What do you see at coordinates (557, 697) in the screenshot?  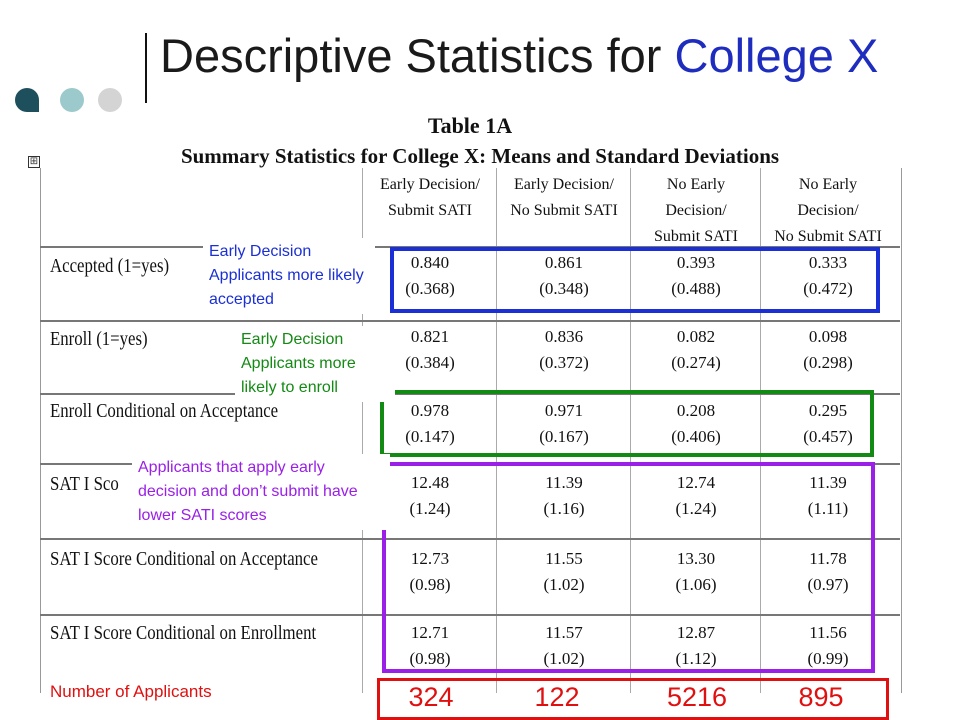 I see `applicant-count: 122` at bounding box center [557, 697].